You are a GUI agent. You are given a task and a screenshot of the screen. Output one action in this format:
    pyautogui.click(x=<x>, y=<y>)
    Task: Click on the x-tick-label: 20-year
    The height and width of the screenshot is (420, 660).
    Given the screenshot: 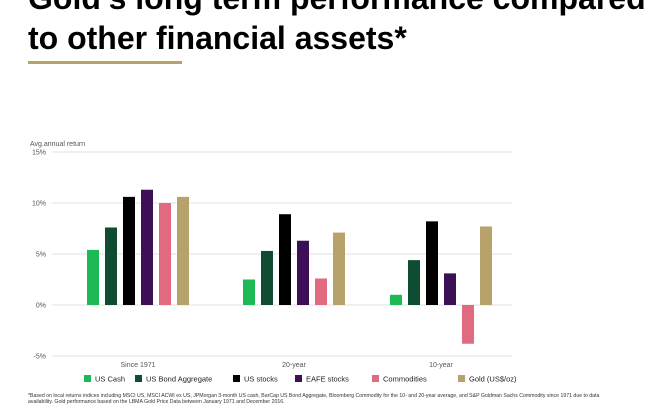 What is the action you would take?
    pyautogui.click(x=294, y=365)
    